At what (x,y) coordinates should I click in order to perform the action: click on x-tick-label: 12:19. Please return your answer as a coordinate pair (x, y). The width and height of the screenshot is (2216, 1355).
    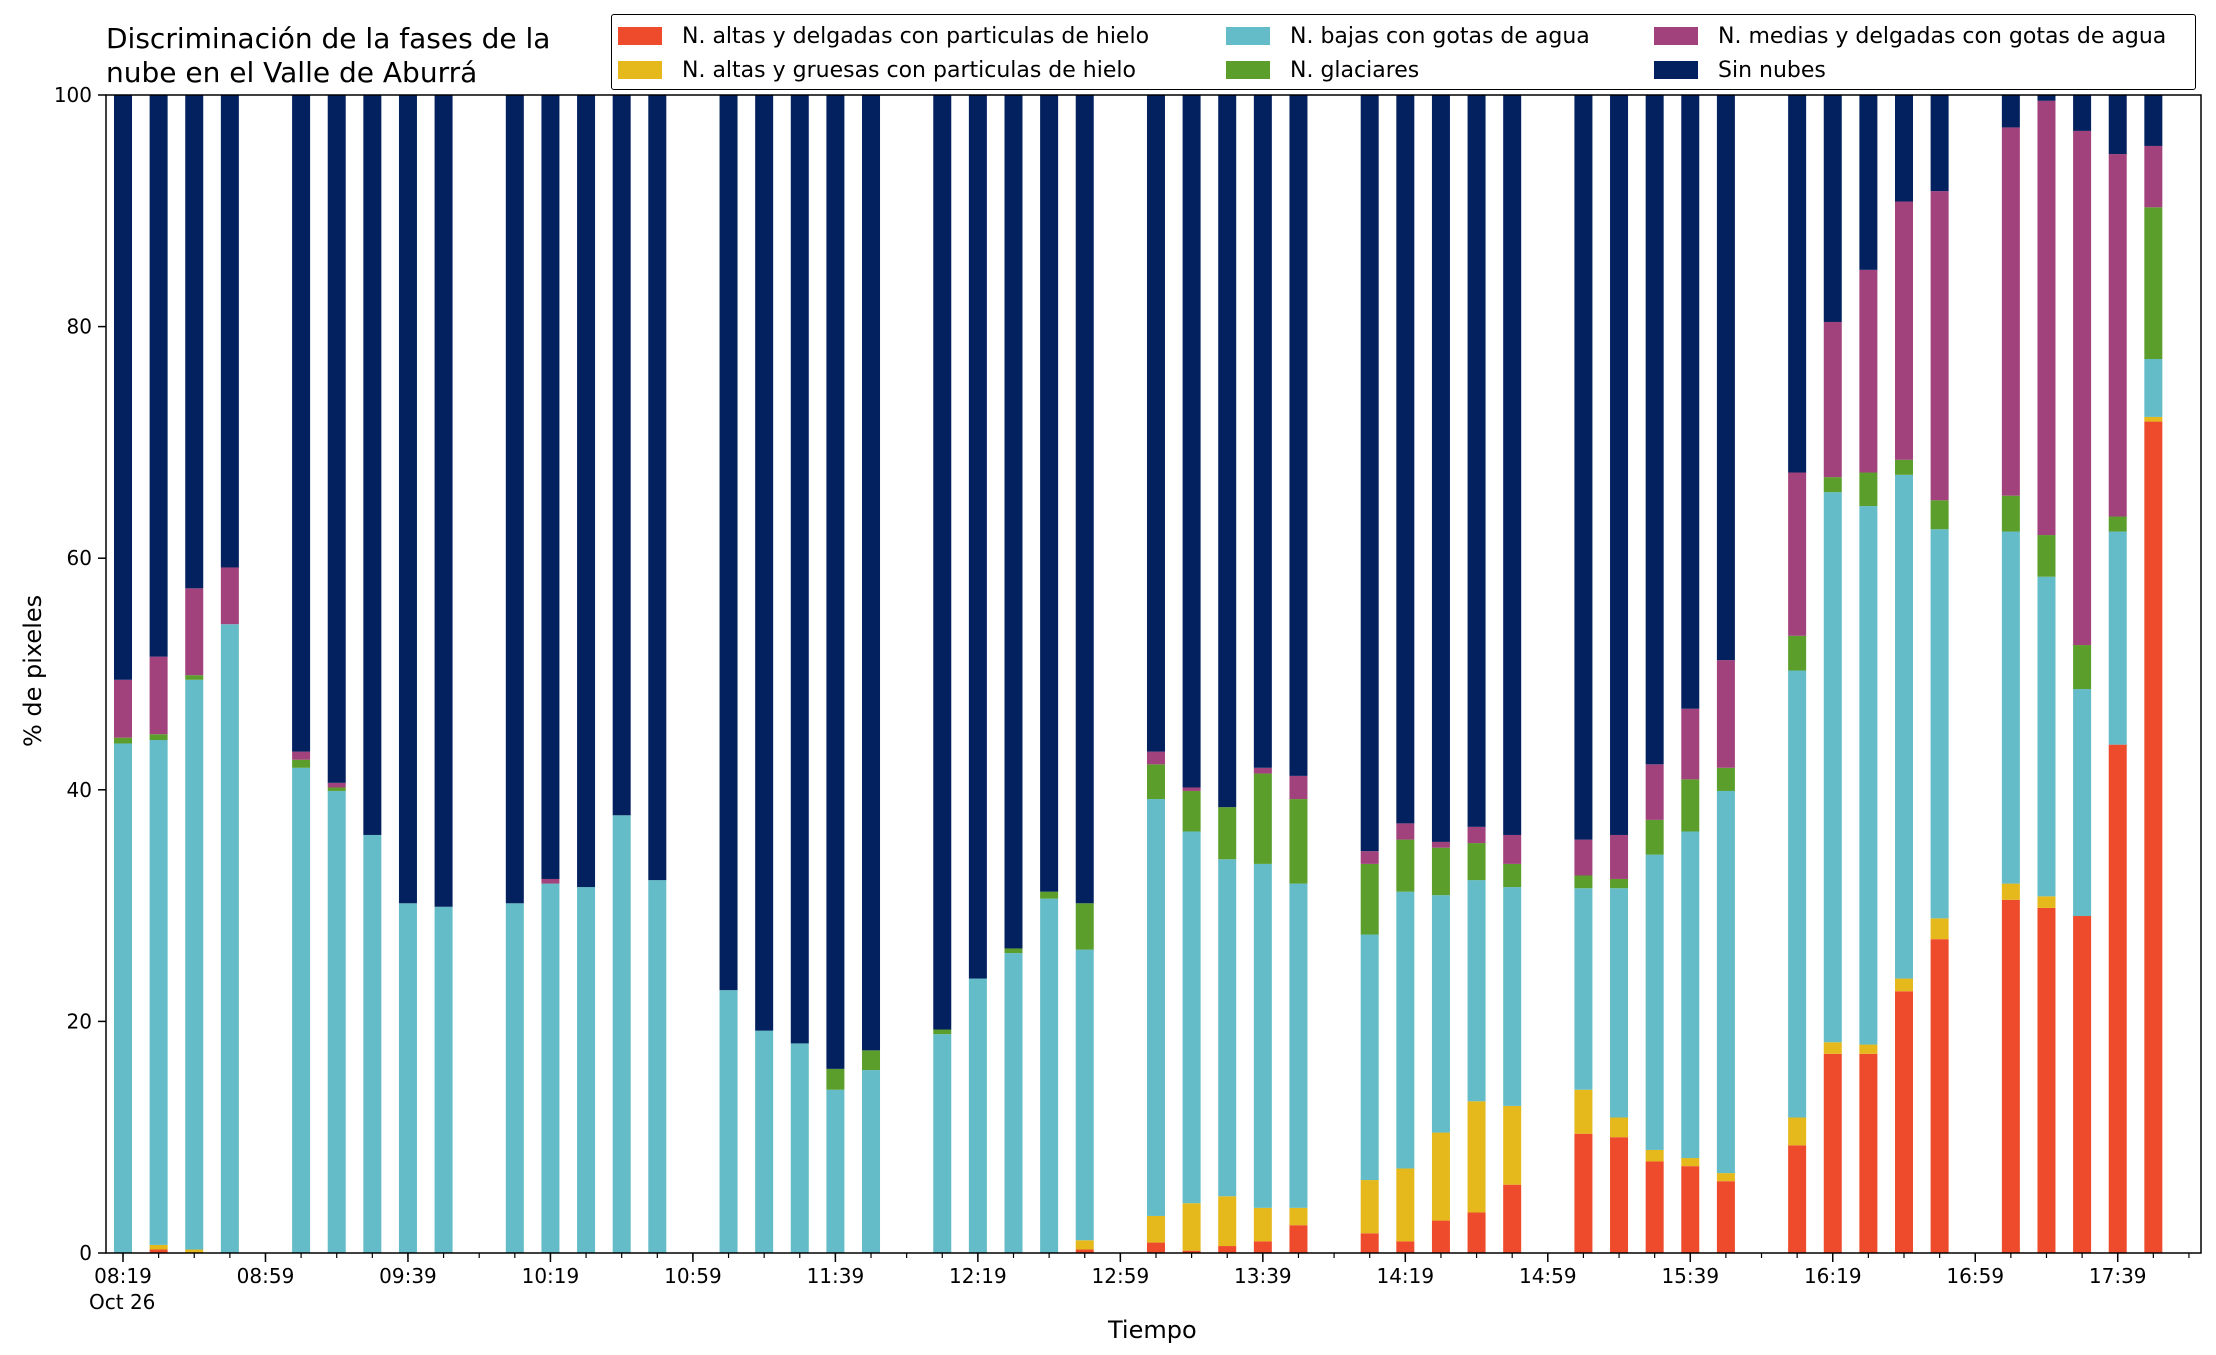
    Looking at the image, I should click on (978, 1276).